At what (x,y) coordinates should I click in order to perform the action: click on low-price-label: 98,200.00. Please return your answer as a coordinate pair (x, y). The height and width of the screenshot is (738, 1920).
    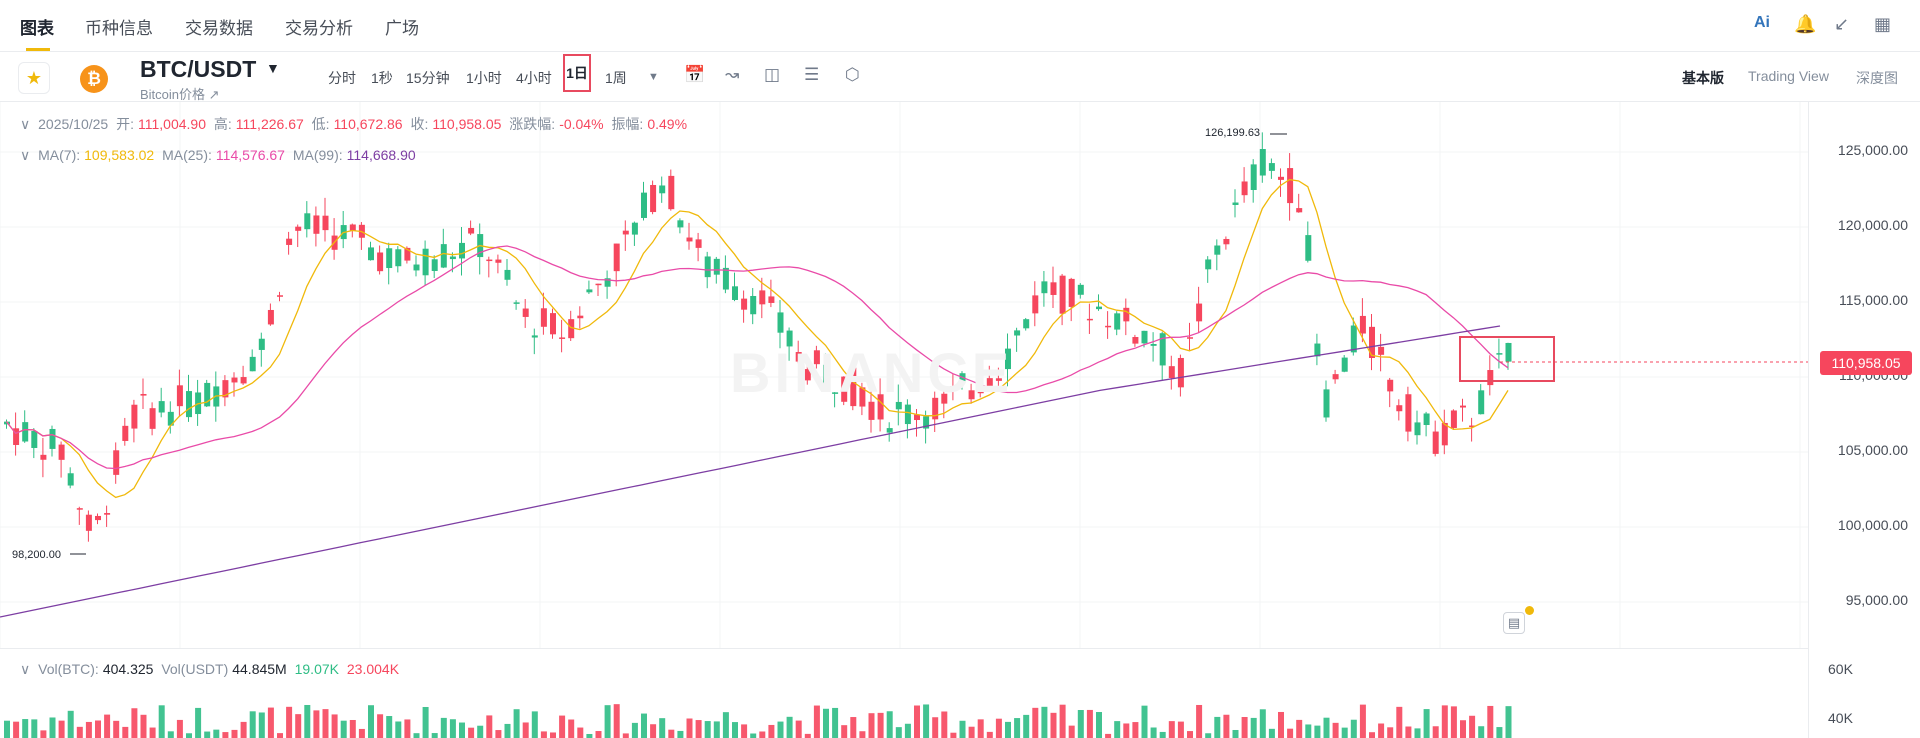
    Looking at the image, I should click on (36, 555).